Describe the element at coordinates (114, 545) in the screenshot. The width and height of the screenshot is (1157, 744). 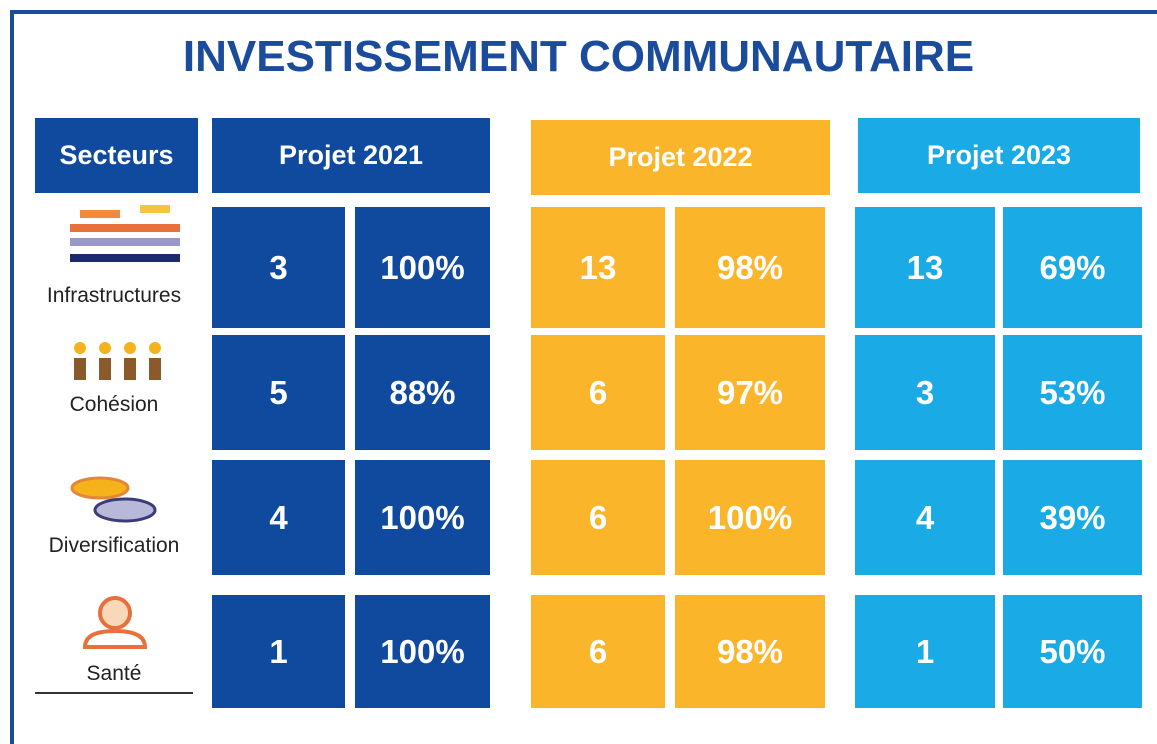
I see `sector-label: Diversification` at that location.